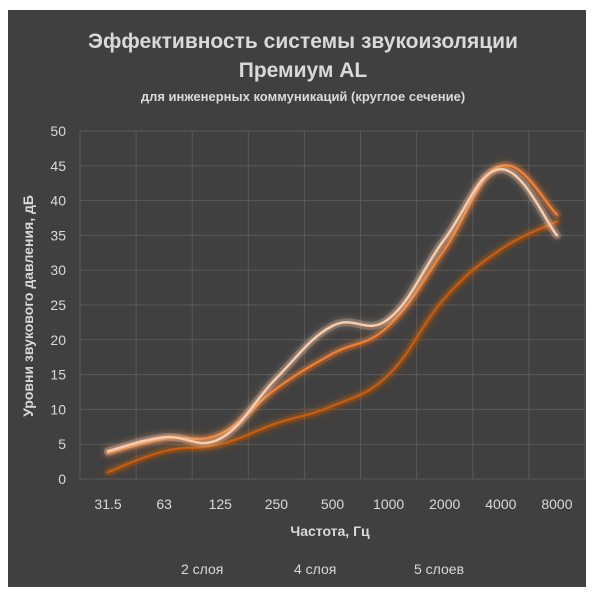 The image size is (595, 595). What do you see at coordinates (58, 270) in the screenshot?
I see `y-tick-label: 30` at bounding box center [58, 270].